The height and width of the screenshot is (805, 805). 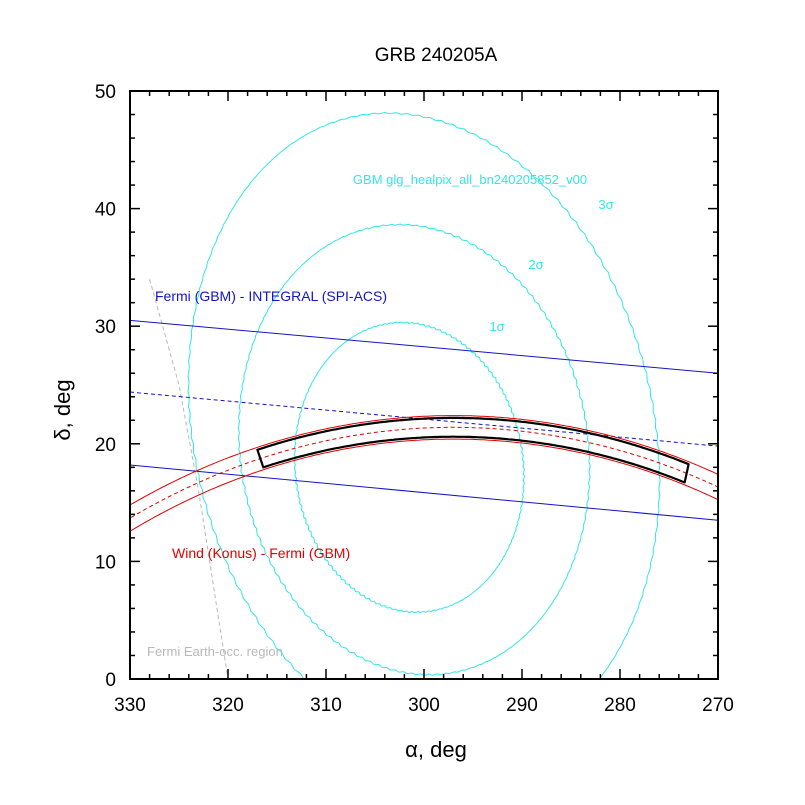 What do you see at coordinates (261, 553) in the screenshot?
I see `konus-label: Wind (Konus) - Fermi (GBM)` at bounding box center [261, 553].